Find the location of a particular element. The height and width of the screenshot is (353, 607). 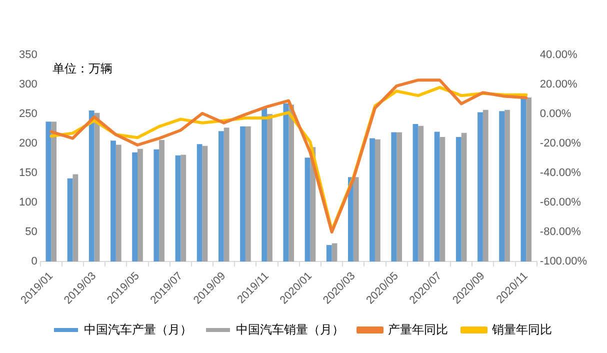

y-tick-label: 350 is located at coordinates (28, 55).